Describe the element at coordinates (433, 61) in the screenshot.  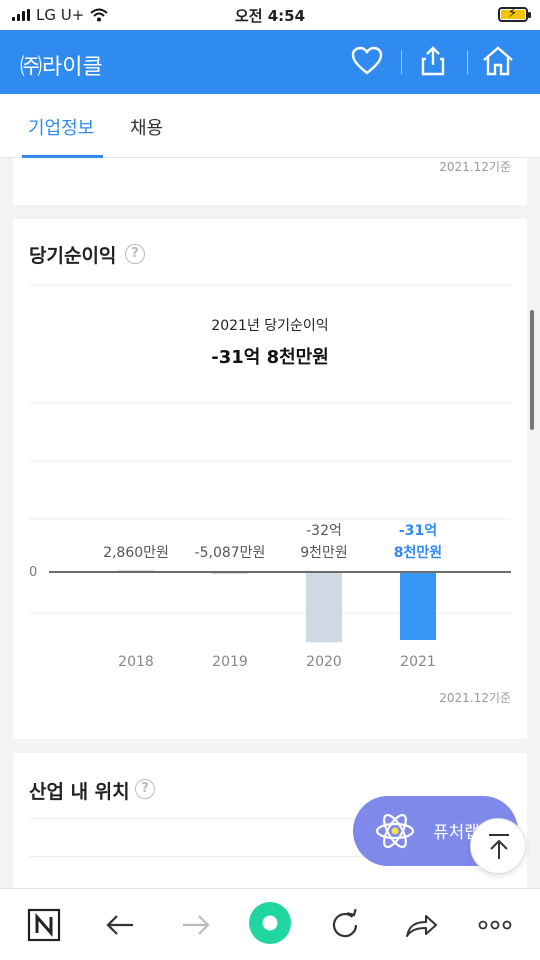
I see `share-icon` at that location.